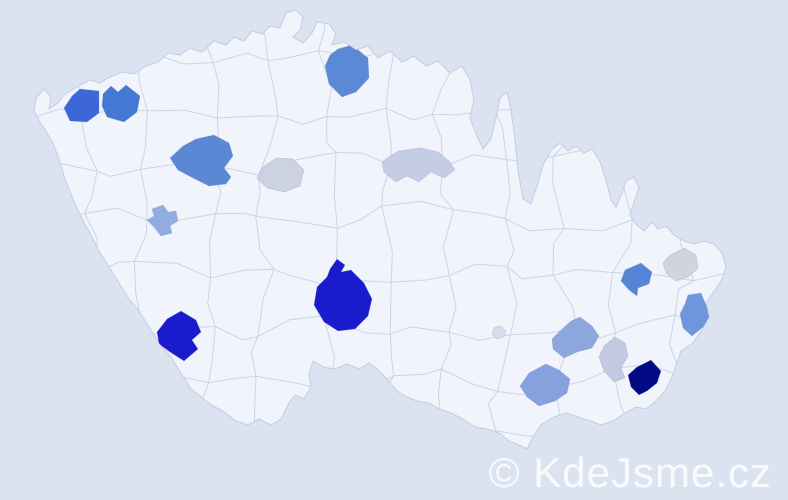 This screenshot has height=500, width=788. Describe the element at coordinates (630, 472) in the screenshot. I see `watermark: © KdeJsme.cz` at that location.